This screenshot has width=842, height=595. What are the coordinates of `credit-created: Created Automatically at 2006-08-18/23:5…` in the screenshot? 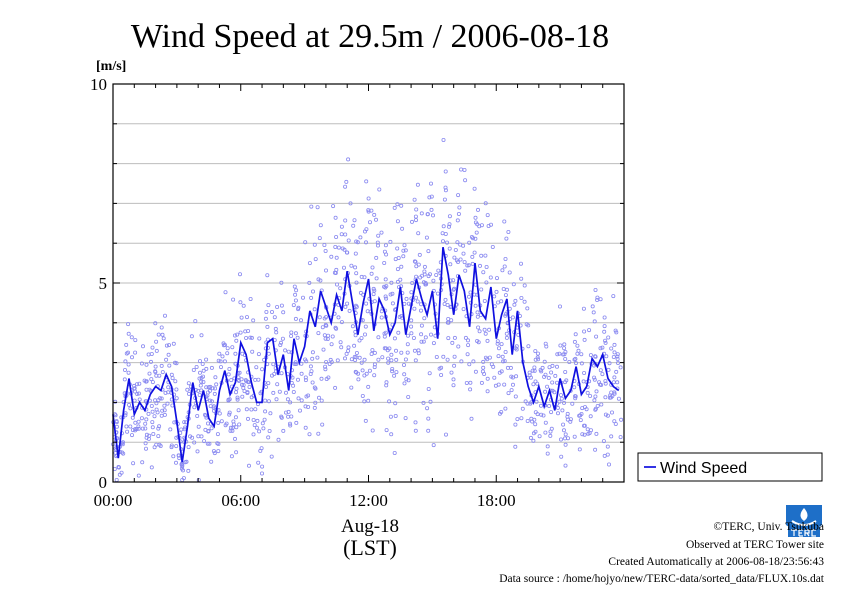 It's located at (716, 562).